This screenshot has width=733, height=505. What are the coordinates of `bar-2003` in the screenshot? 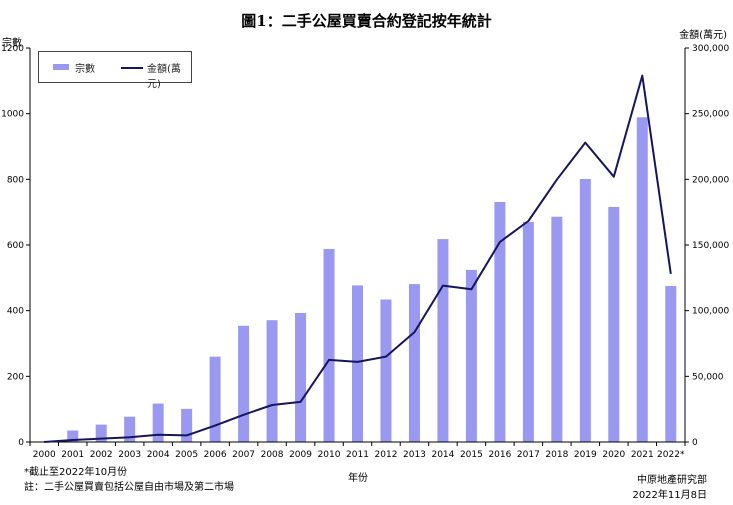 It's located at (130, 429).